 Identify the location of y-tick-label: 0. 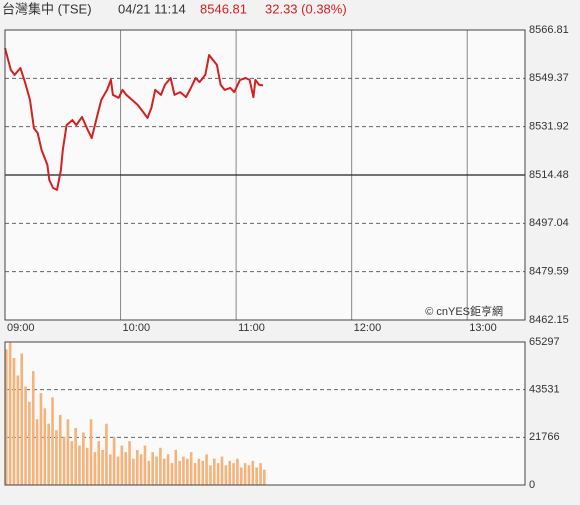
(532, 485).